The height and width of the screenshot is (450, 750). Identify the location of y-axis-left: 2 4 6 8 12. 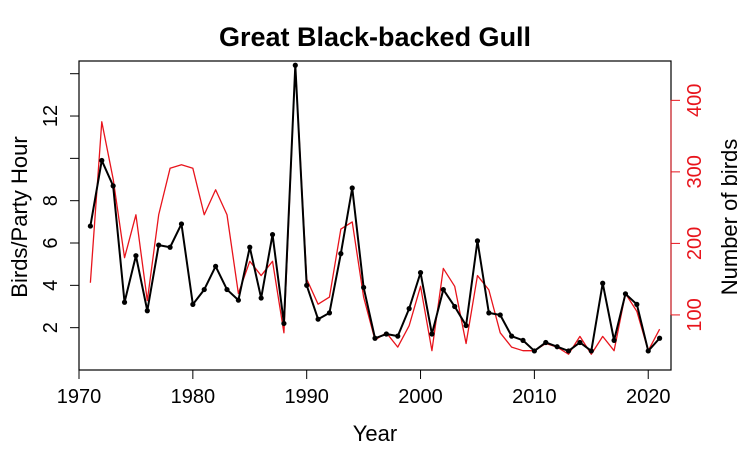
(60, 203).